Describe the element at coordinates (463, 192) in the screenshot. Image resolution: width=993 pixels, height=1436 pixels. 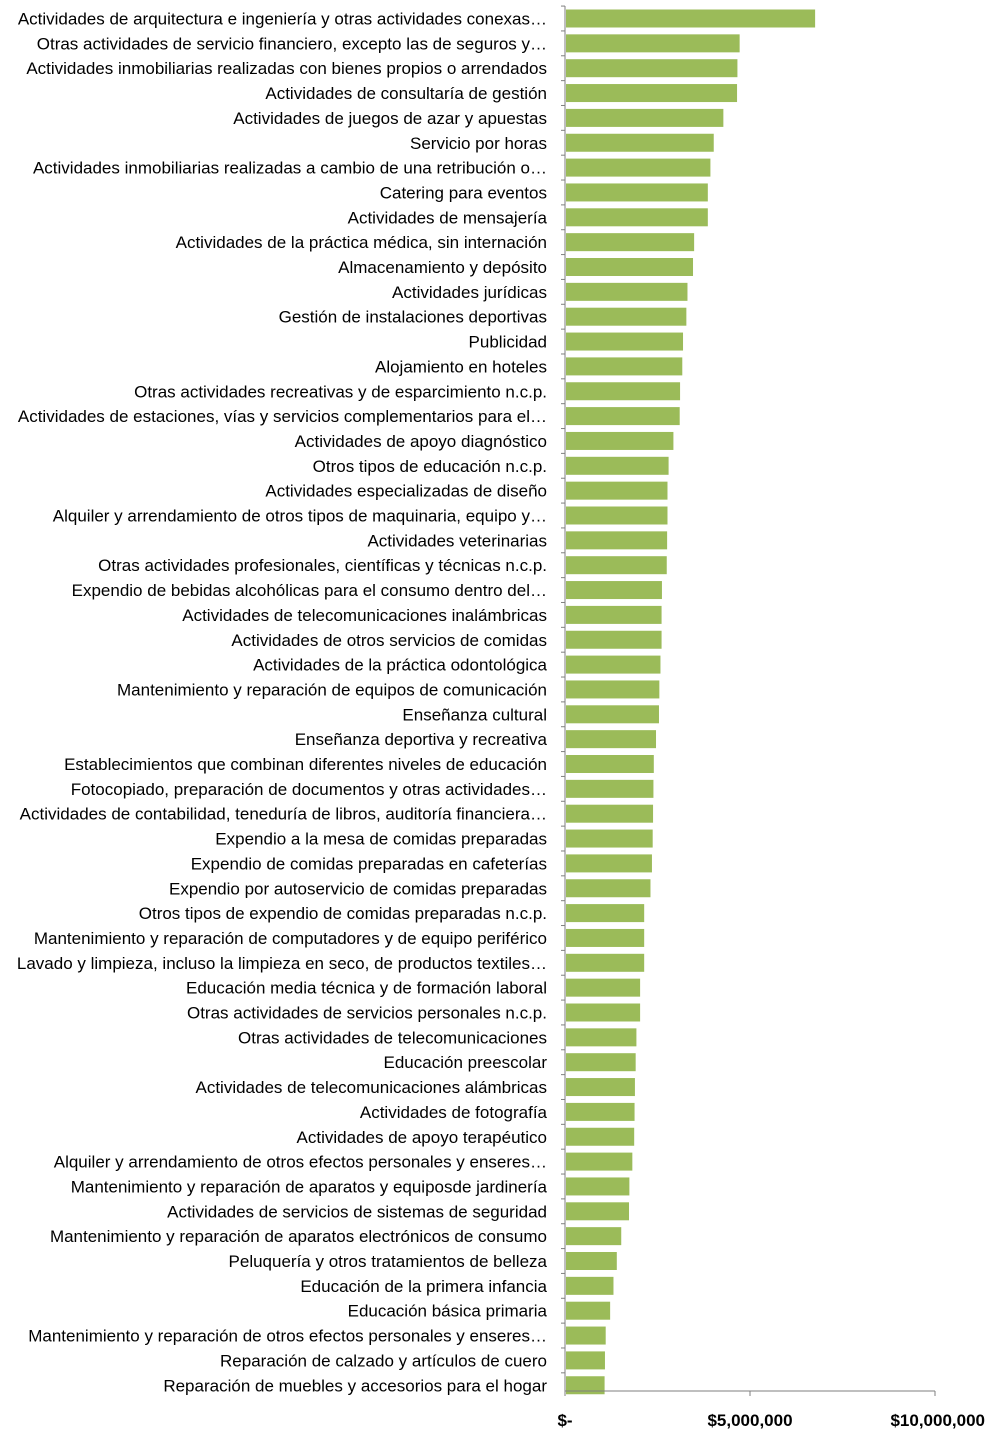
I see `category-label: Catering para eventos` at that location.